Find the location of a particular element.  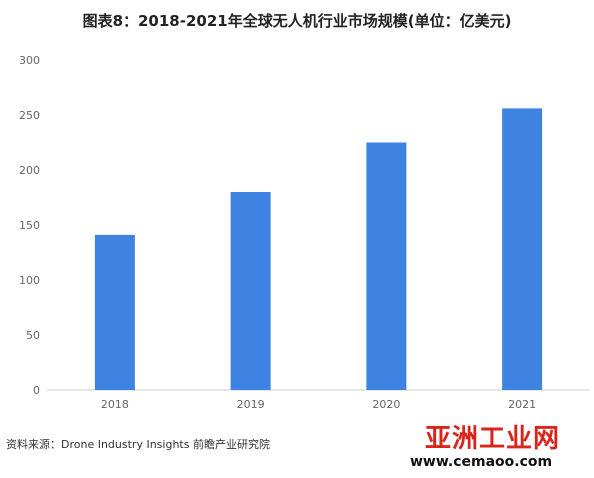

x-axis: 2018 2019 2020 2021 is located at coordinates (318, 404).